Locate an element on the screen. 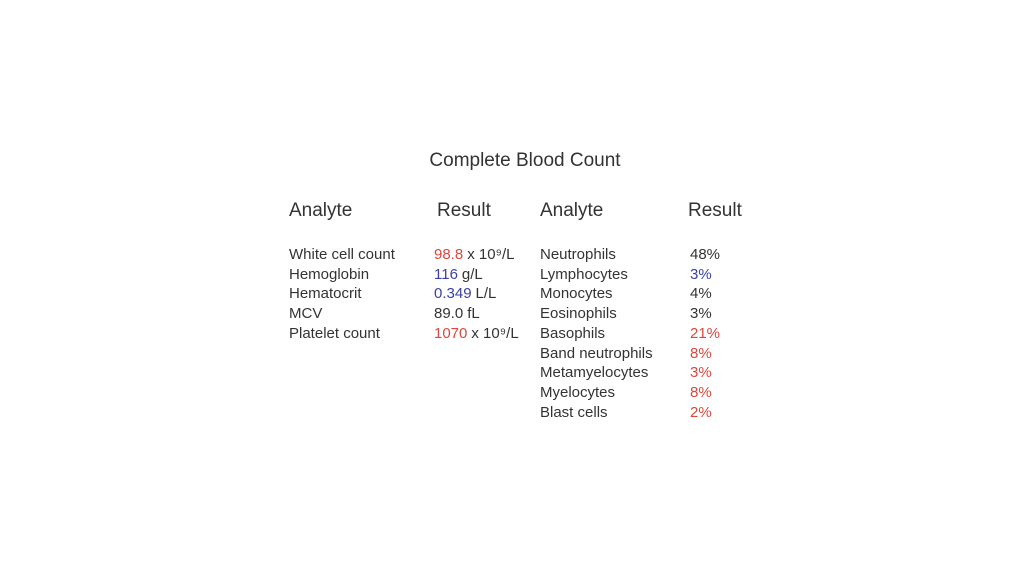  result-value: 1070 is located at coordinates (451, 333).